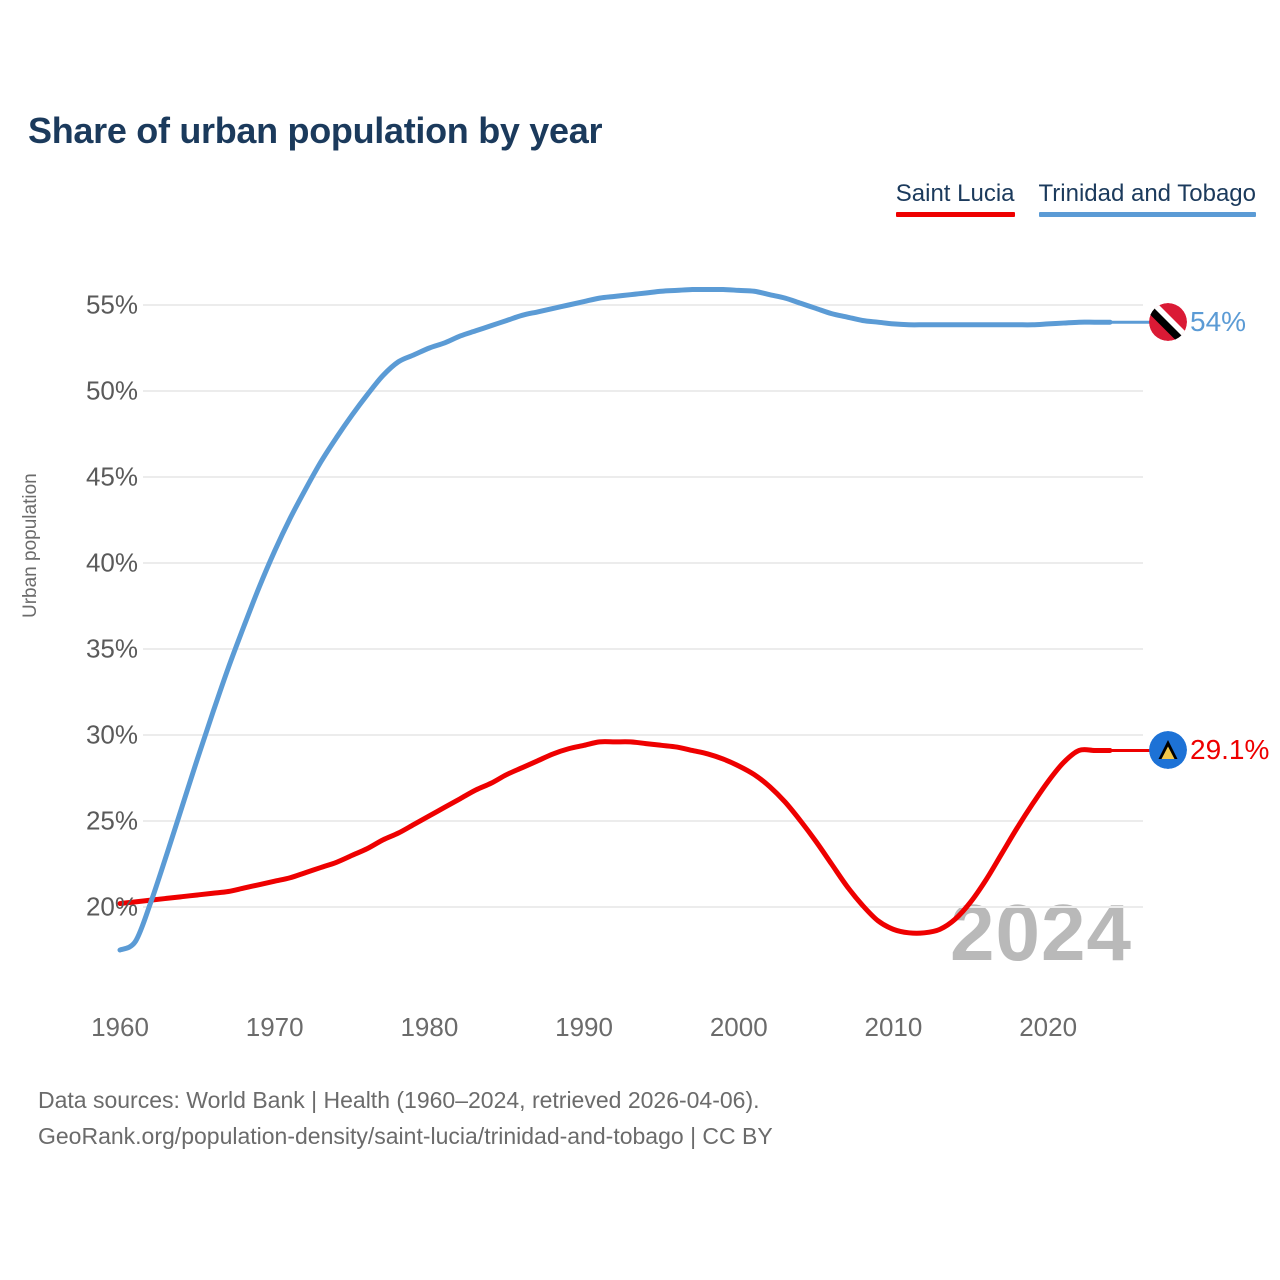 Image resolution: width=1280 pixels, height=1280 pixels. I want to click on end-label-trinidad-and-tobago: 54%, so click(1218, 322).